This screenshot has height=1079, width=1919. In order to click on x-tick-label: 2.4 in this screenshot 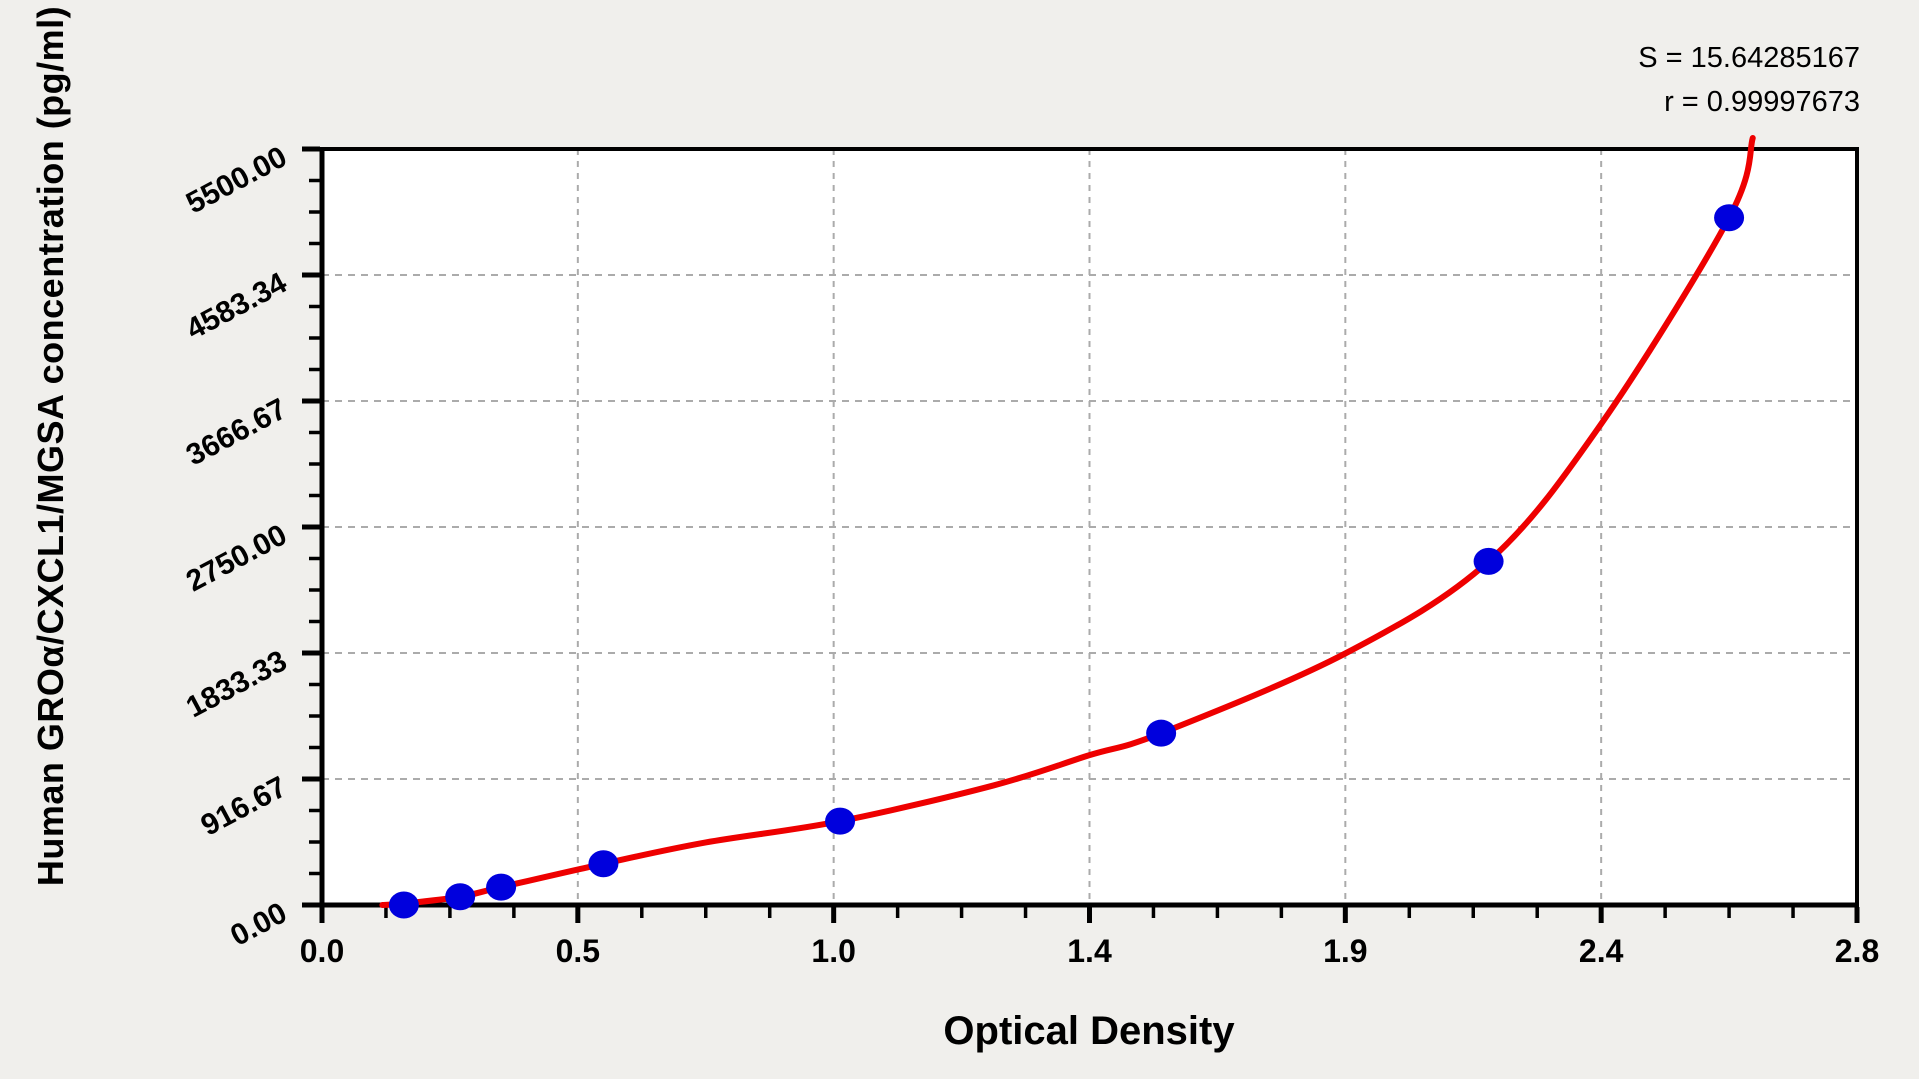, I will do `click(1601, 951)`.